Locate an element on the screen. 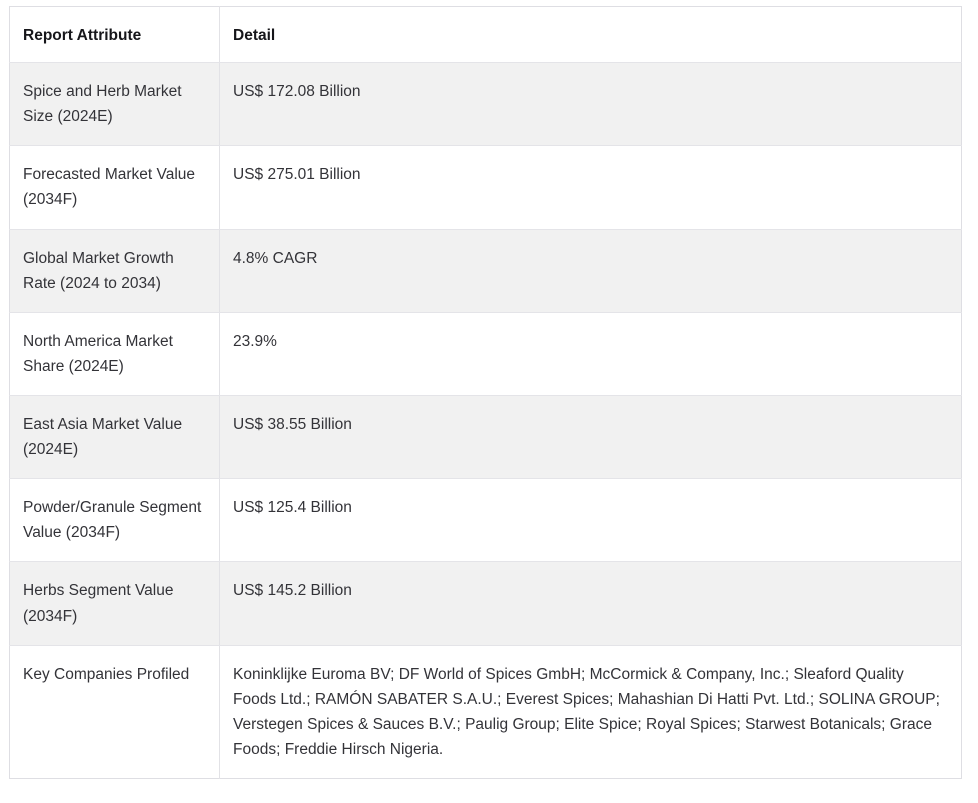 The width and height of the screenshot is (978, 803). row-attribute-label: Forecasted Market Value (2034F) is located at coordinates (114, 187).